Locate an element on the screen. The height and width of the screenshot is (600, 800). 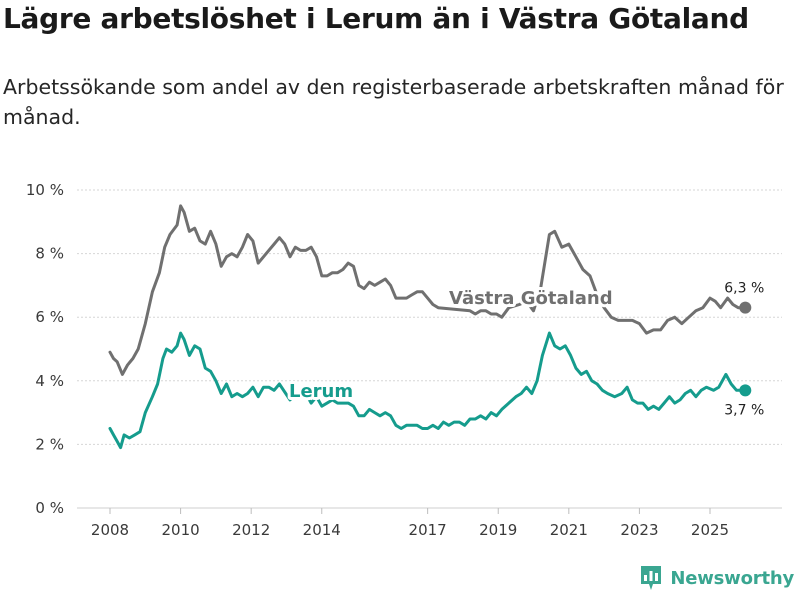
x-tick-label: 2017 is located at coordinates (428, 530).